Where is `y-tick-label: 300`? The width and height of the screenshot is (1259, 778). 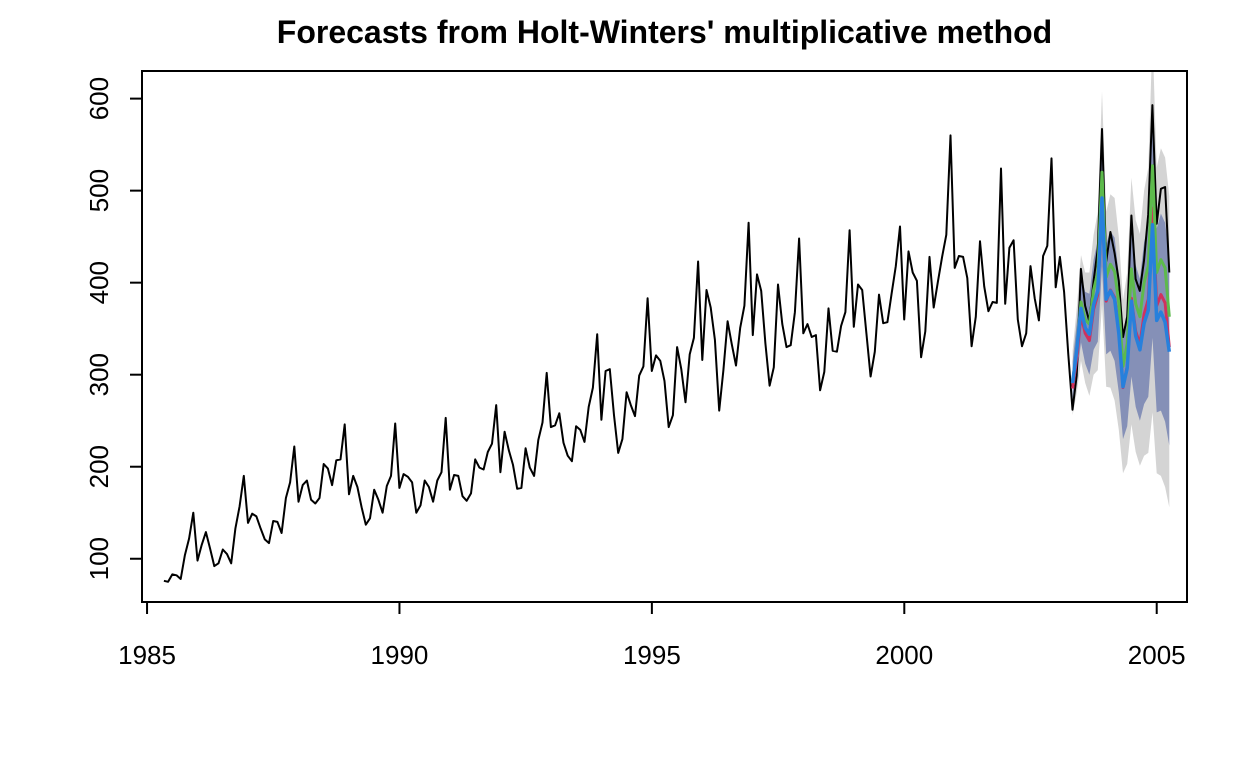
y-tick-label: 300 is located at coordinates (99, 374).